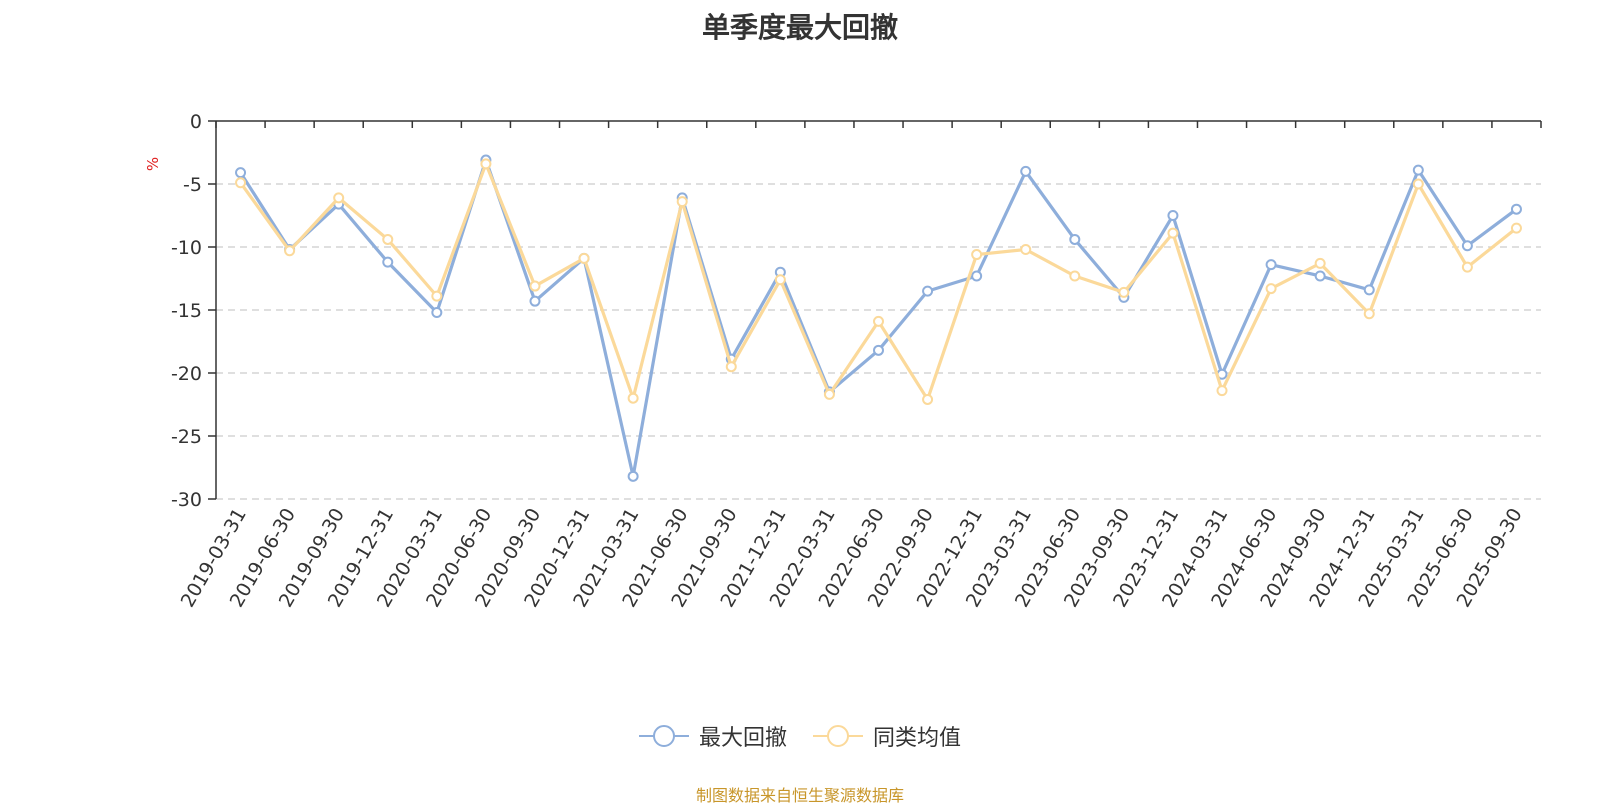  Describe the element at coordinates (196, 122) in the screenshot. I see `y-tick-label: 0` at that location.